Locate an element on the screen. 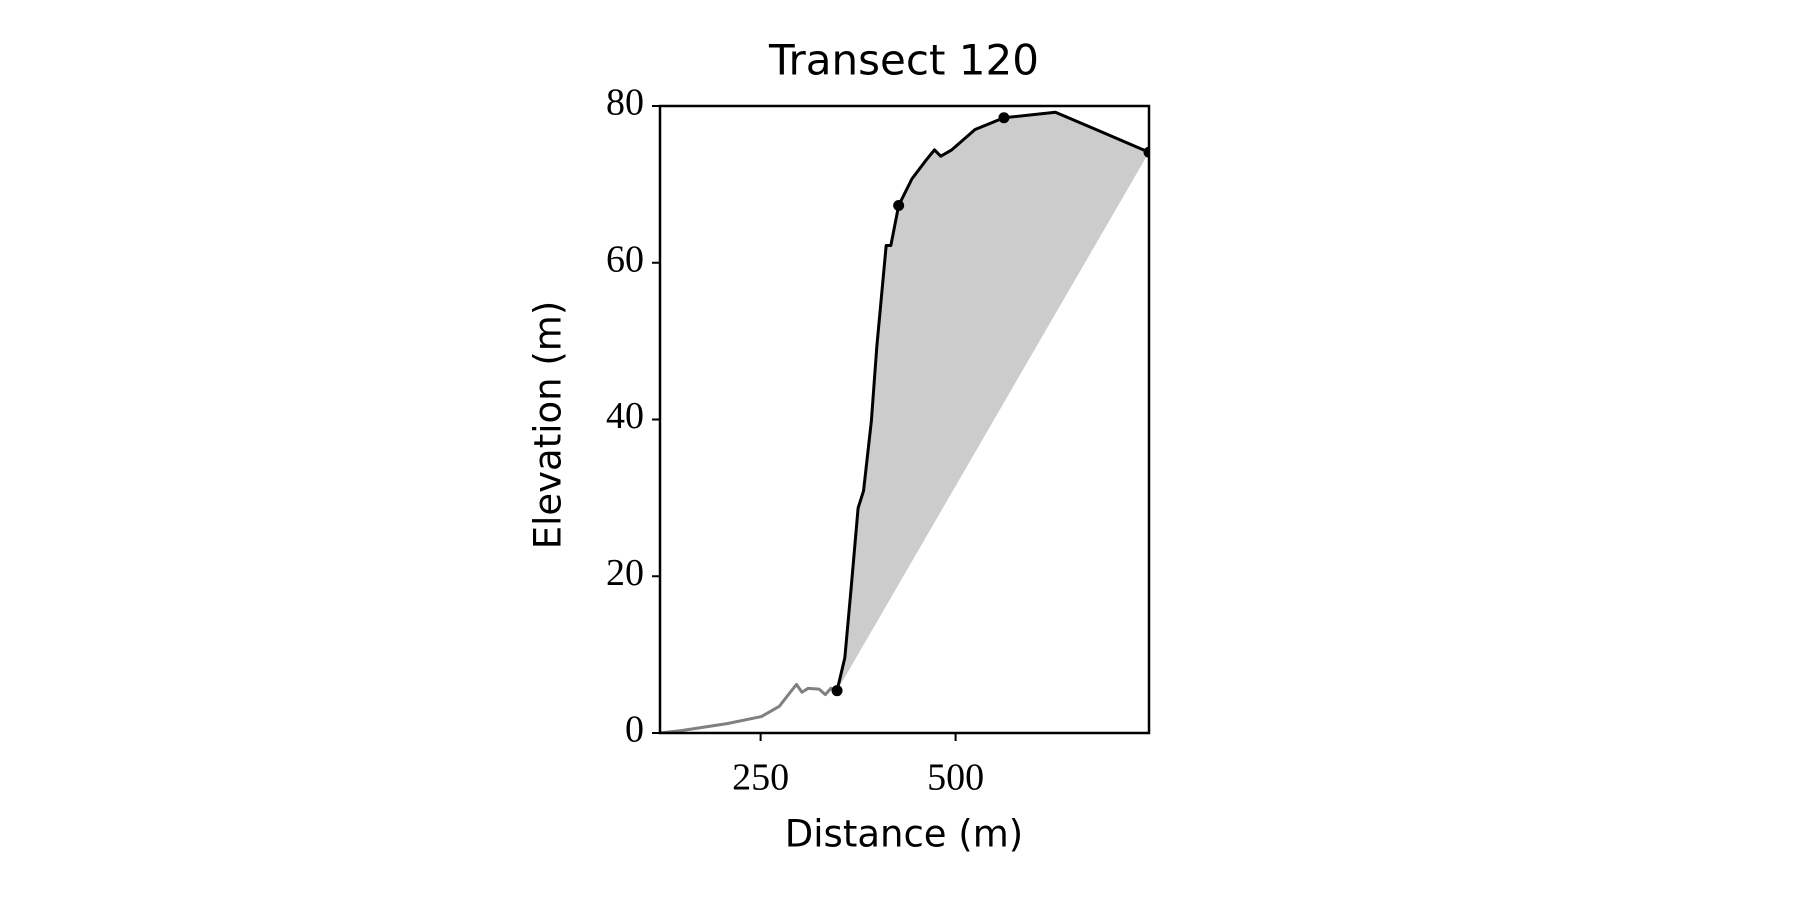 The height and width of the screenshot is (900, 1800). x-tick-label: 250 is located at coordinates (760, 778).